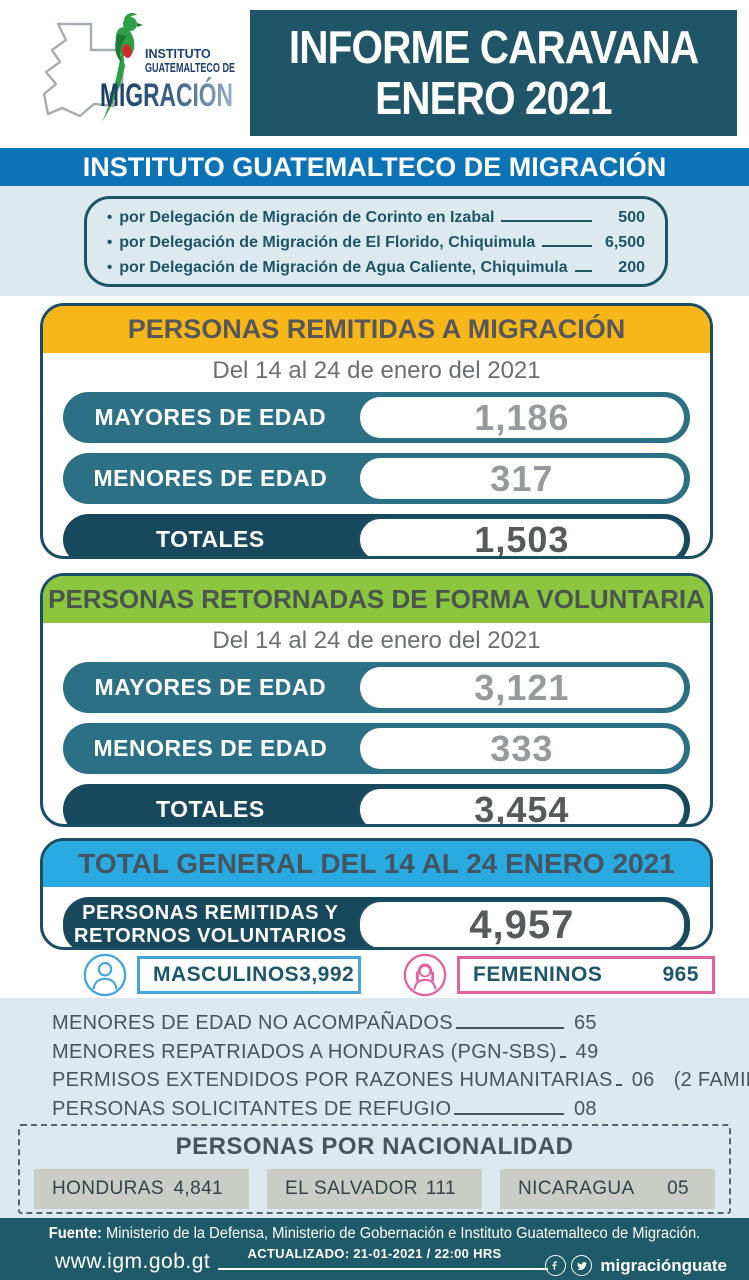 This screenshot has width=749, height=1280. I want to click on row-value: 1,186, so click(521, 417).